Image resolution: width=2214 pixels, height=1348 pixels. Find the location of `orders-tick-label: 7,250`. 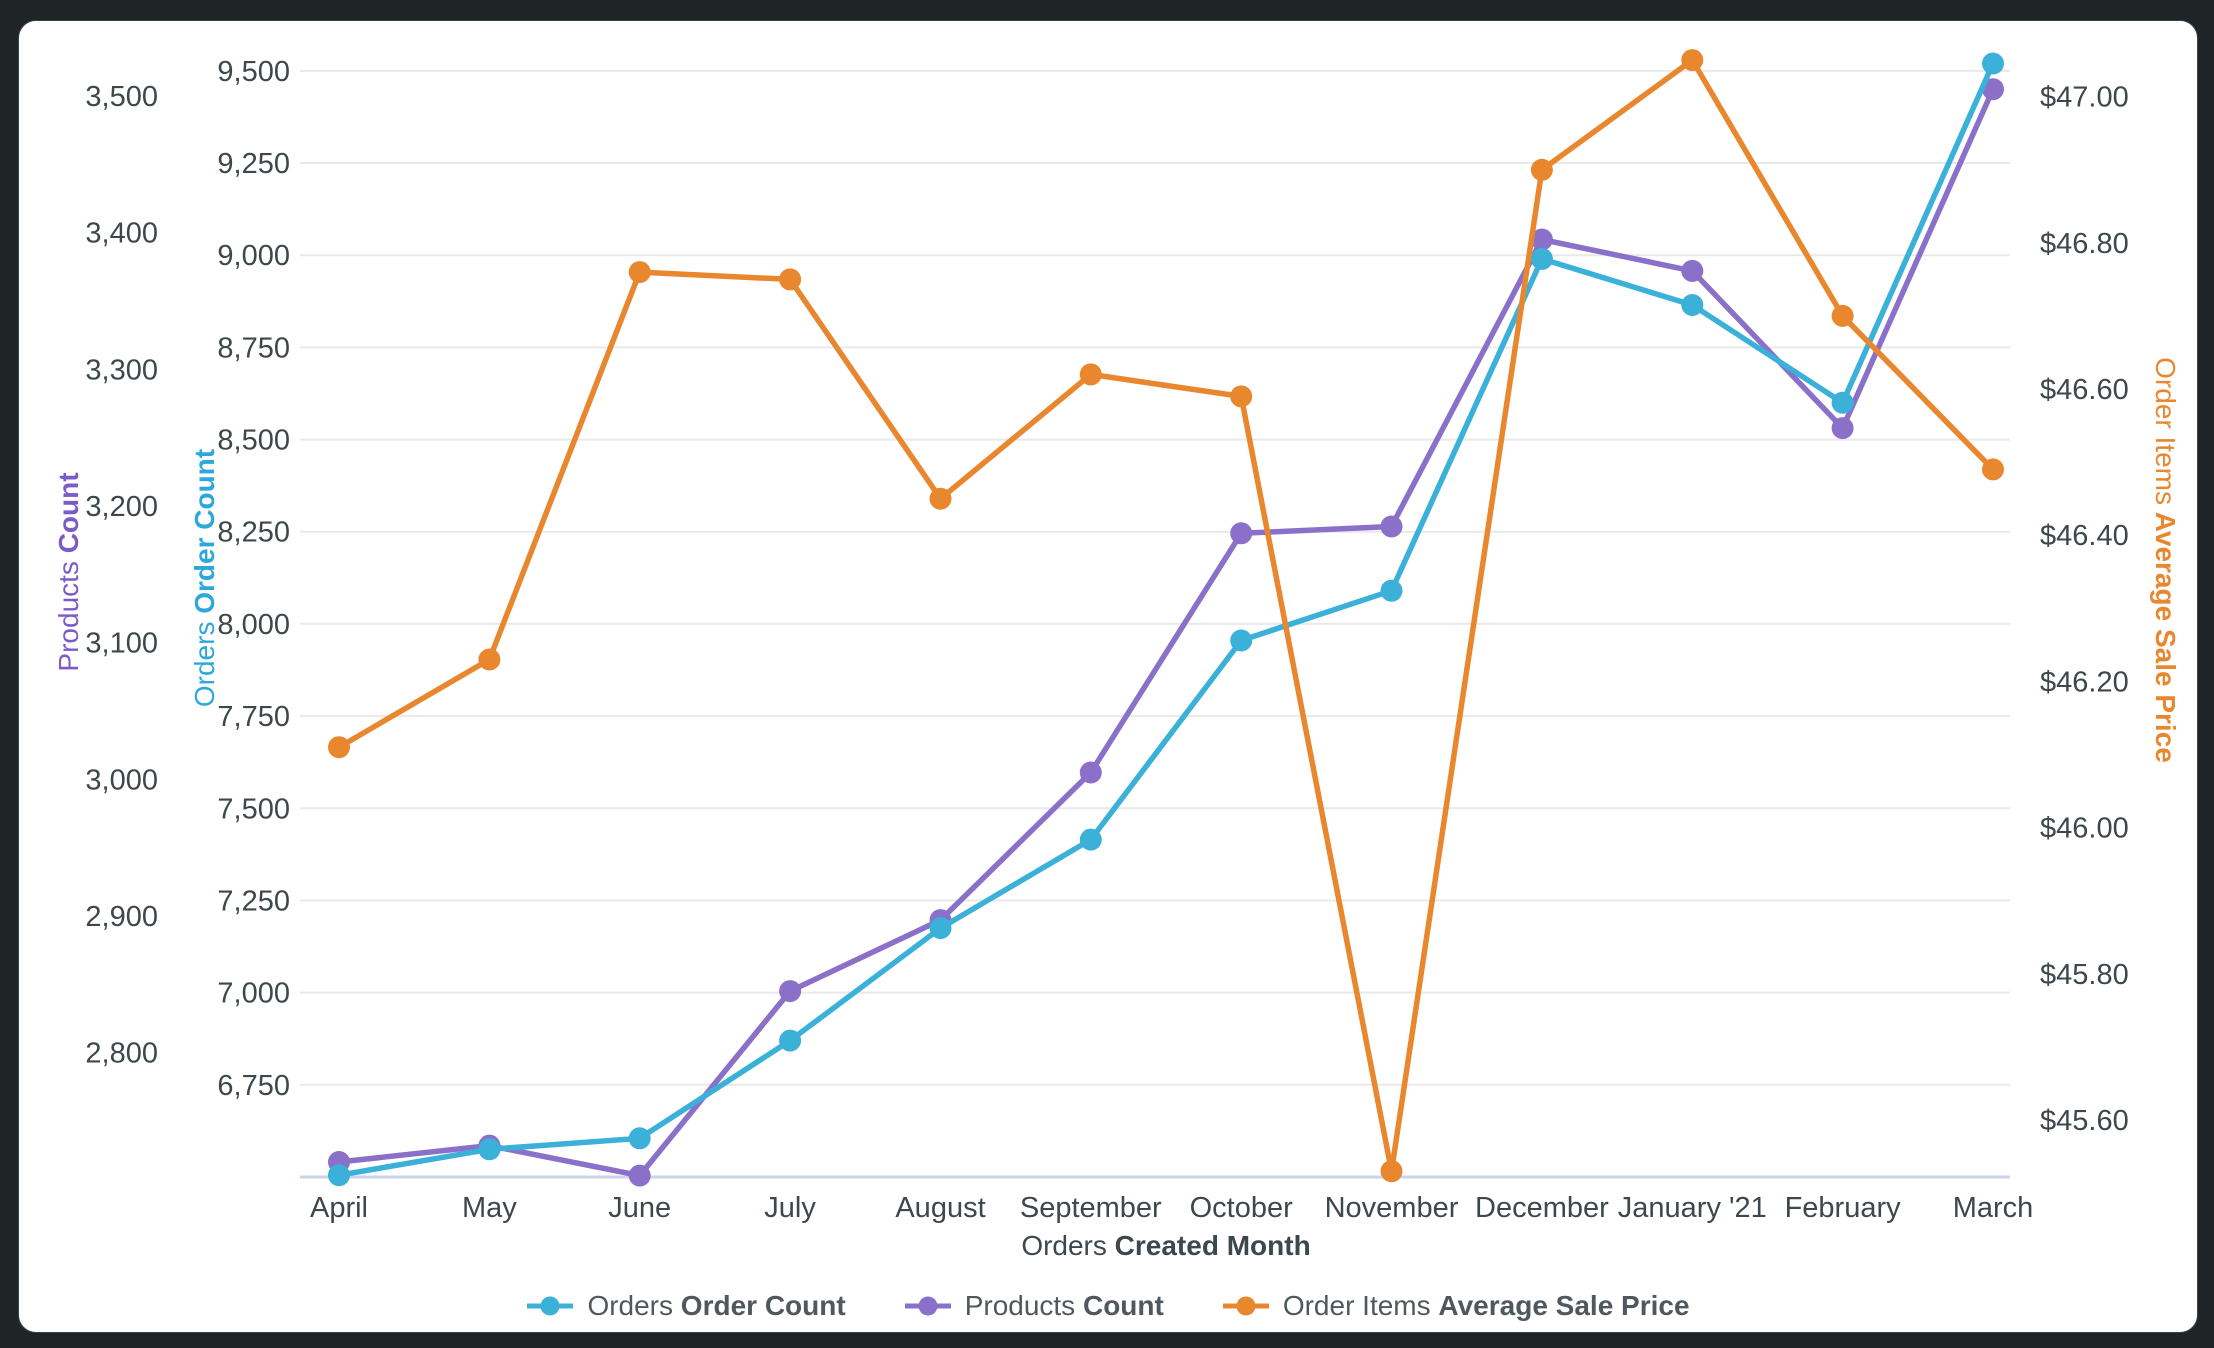

orders-tick-label: 7,250 is located at coordinates (253, 902).